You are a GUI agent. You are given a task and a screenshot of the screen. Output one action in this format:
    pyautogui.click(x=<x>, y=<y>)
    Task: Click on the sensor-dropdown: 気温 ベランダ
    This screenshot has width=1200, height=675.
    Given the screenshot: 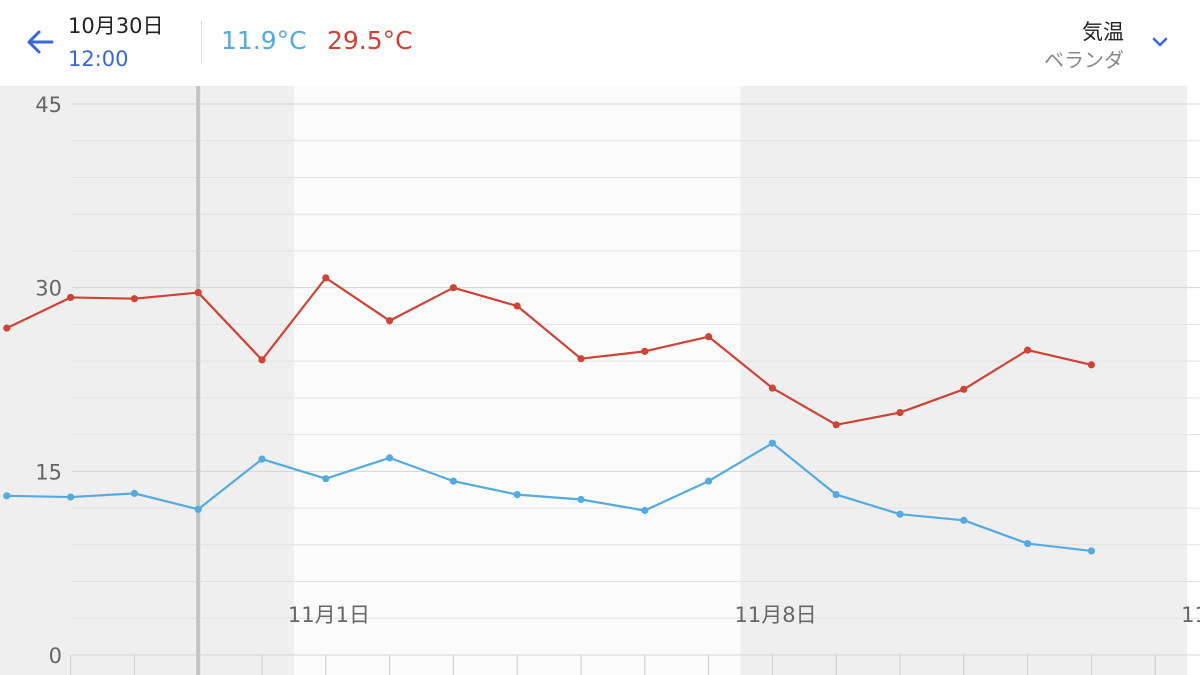 What is the action you would take?
    pyautogui.click(x=1090, y=42)
    